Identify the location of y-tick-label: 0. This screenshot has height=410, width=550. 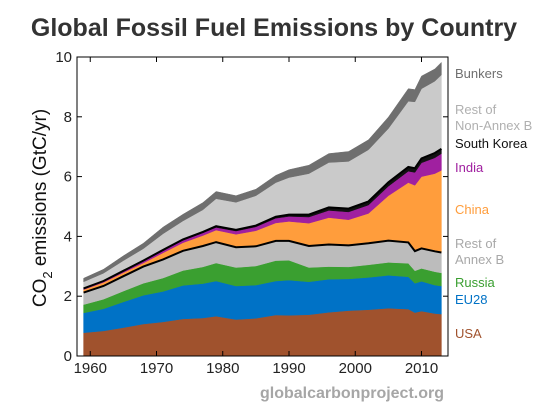
(68, 356).